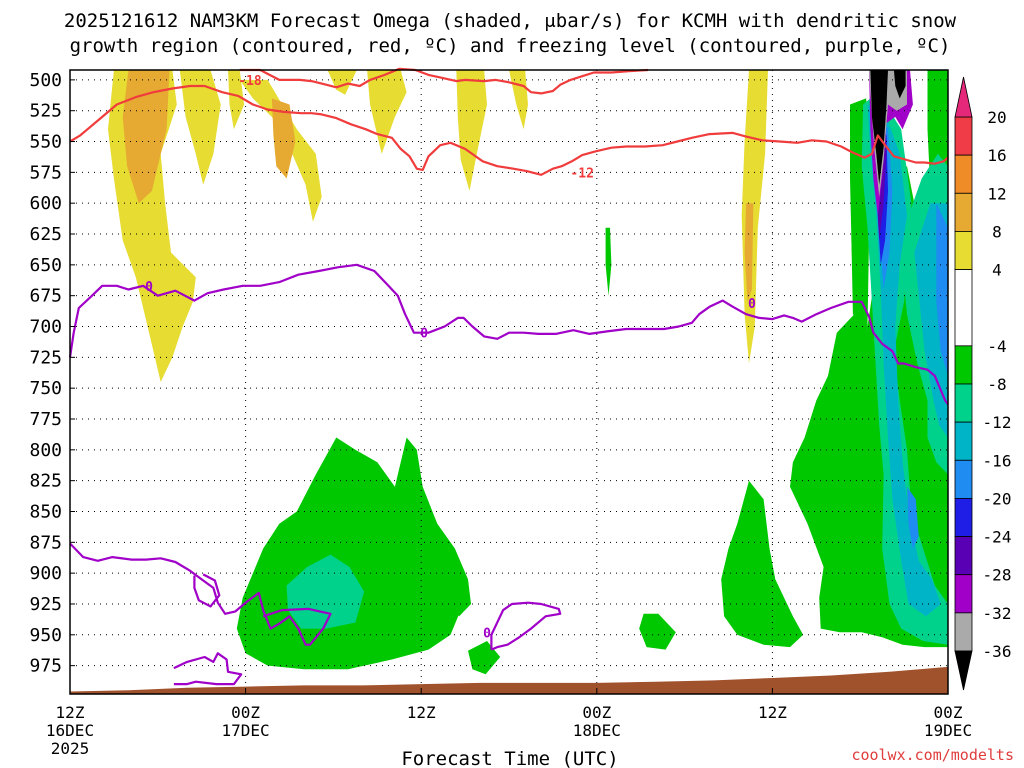  I want to click on terrain-fill, so click(509, 680).